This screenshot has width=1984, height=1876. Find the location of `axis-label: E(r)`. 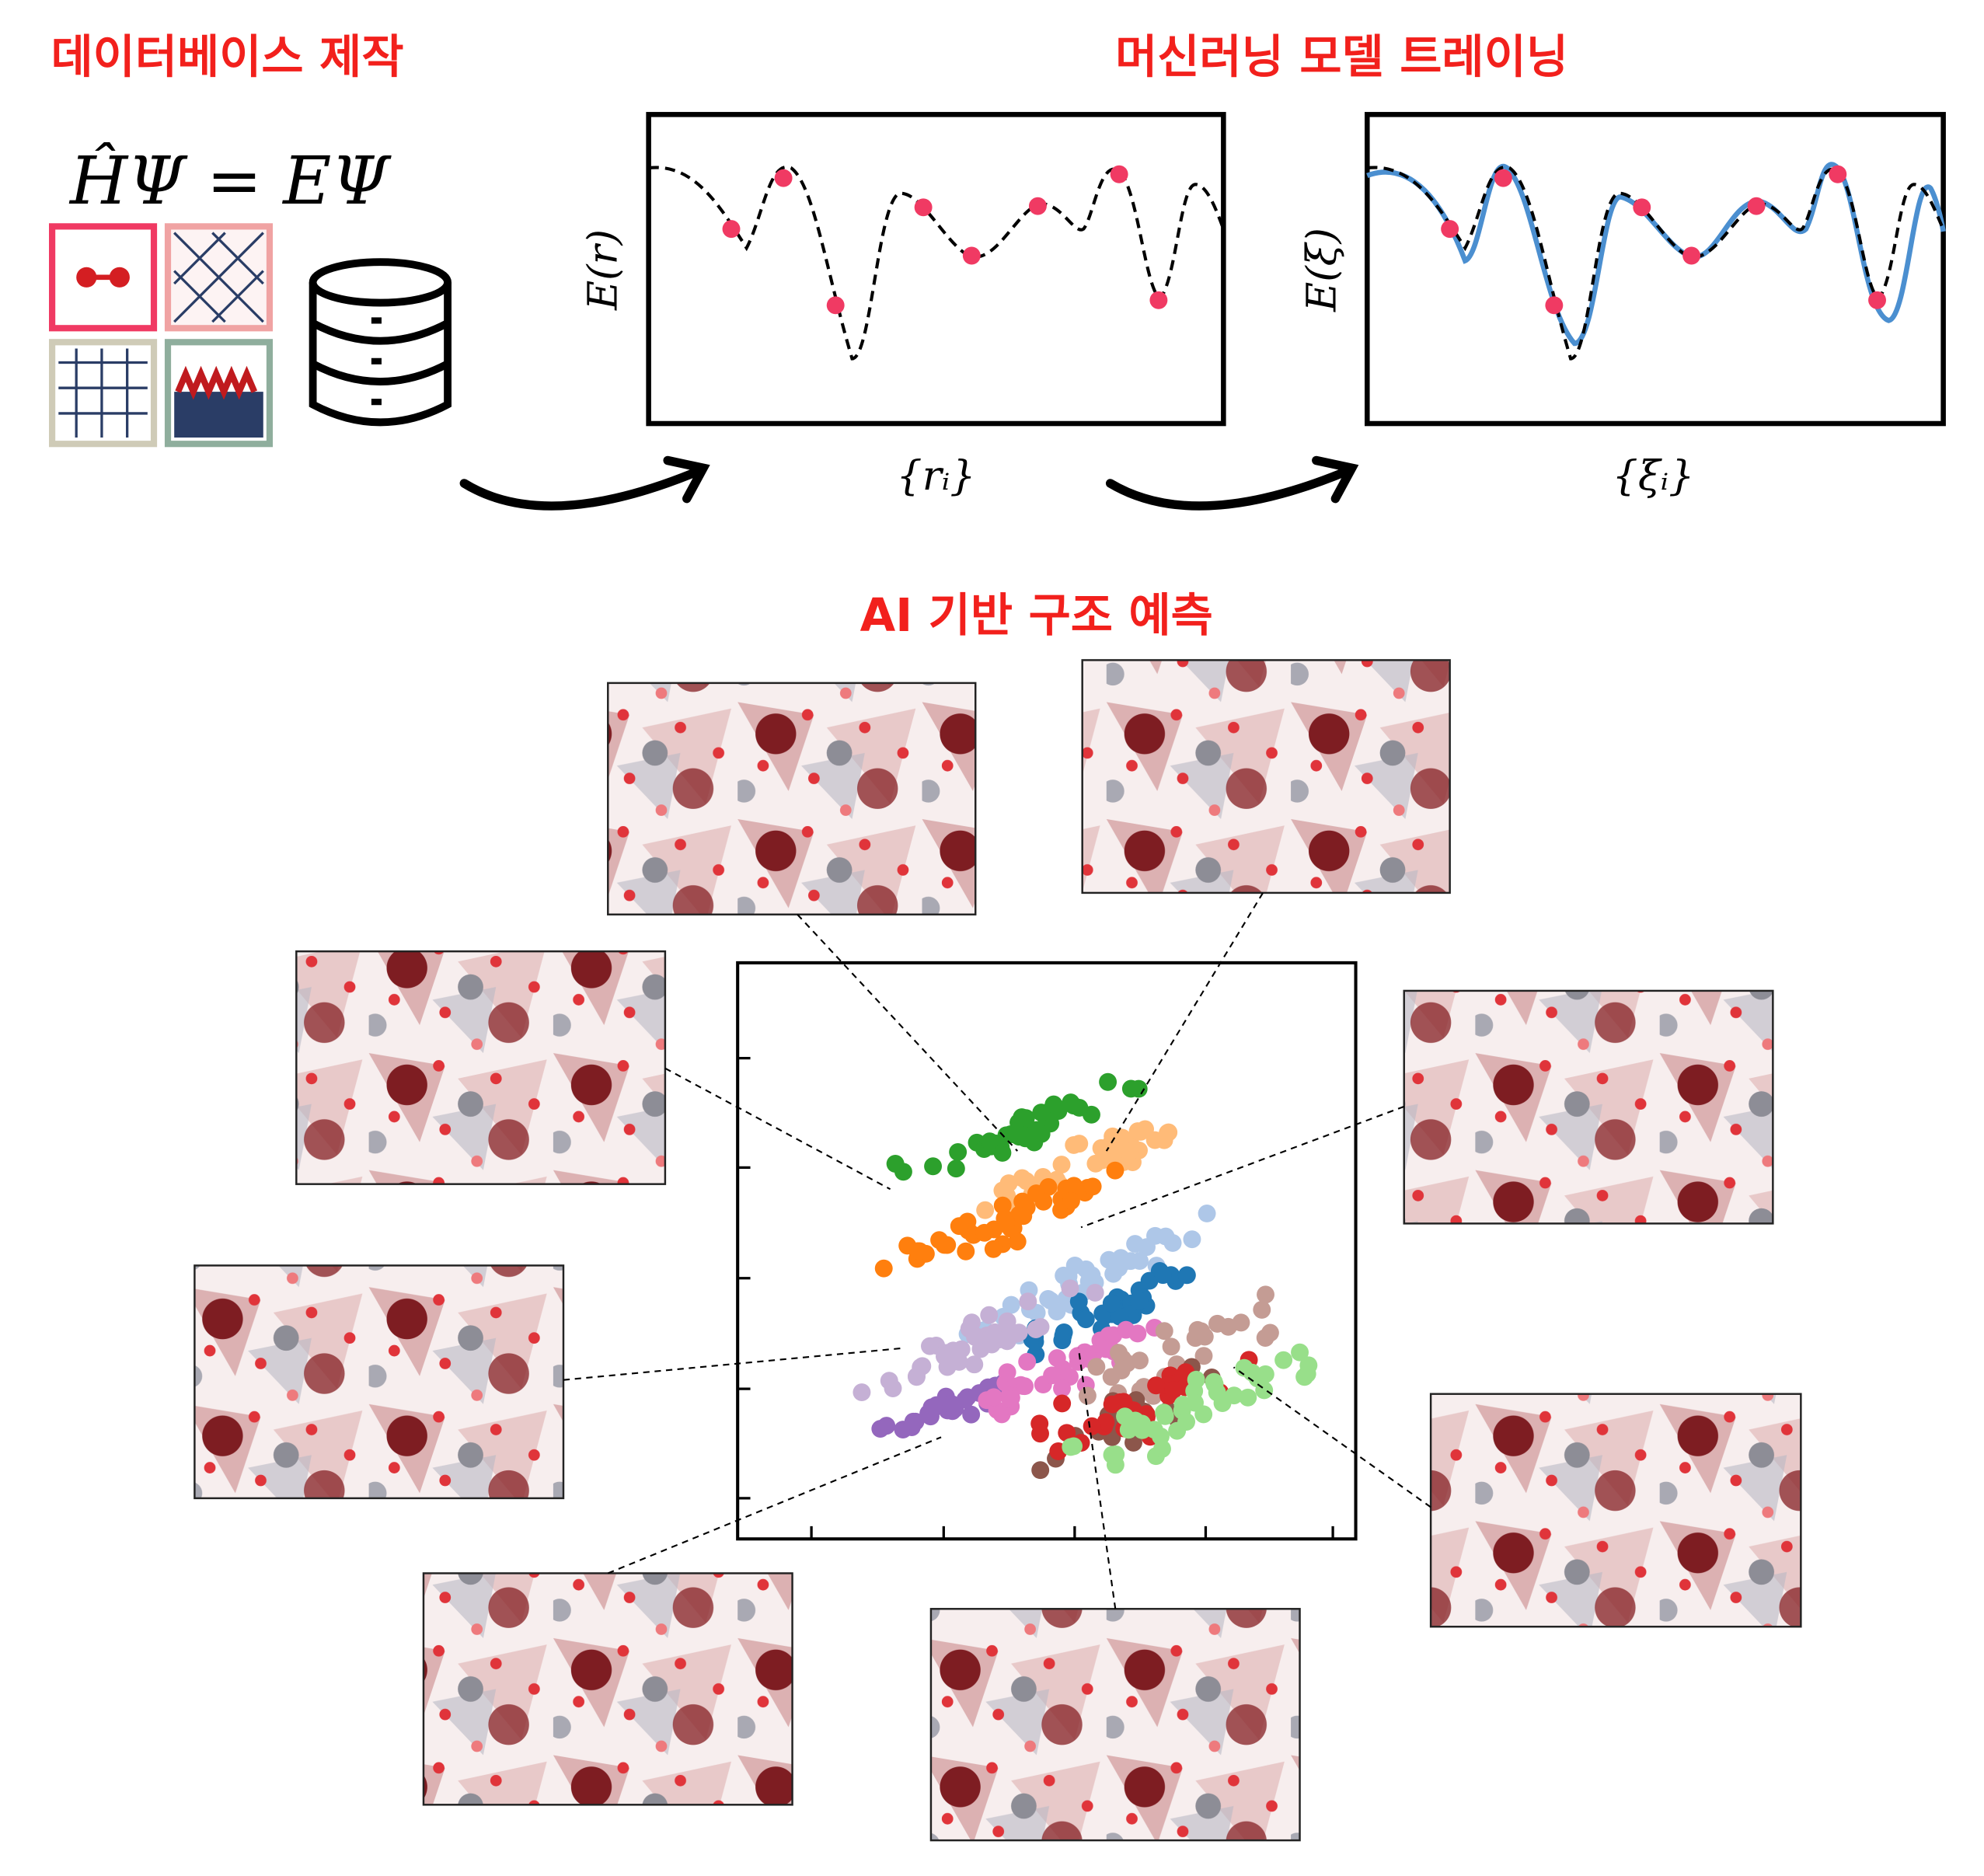

axis-label: E(r) is located at coordinates (603, 270).